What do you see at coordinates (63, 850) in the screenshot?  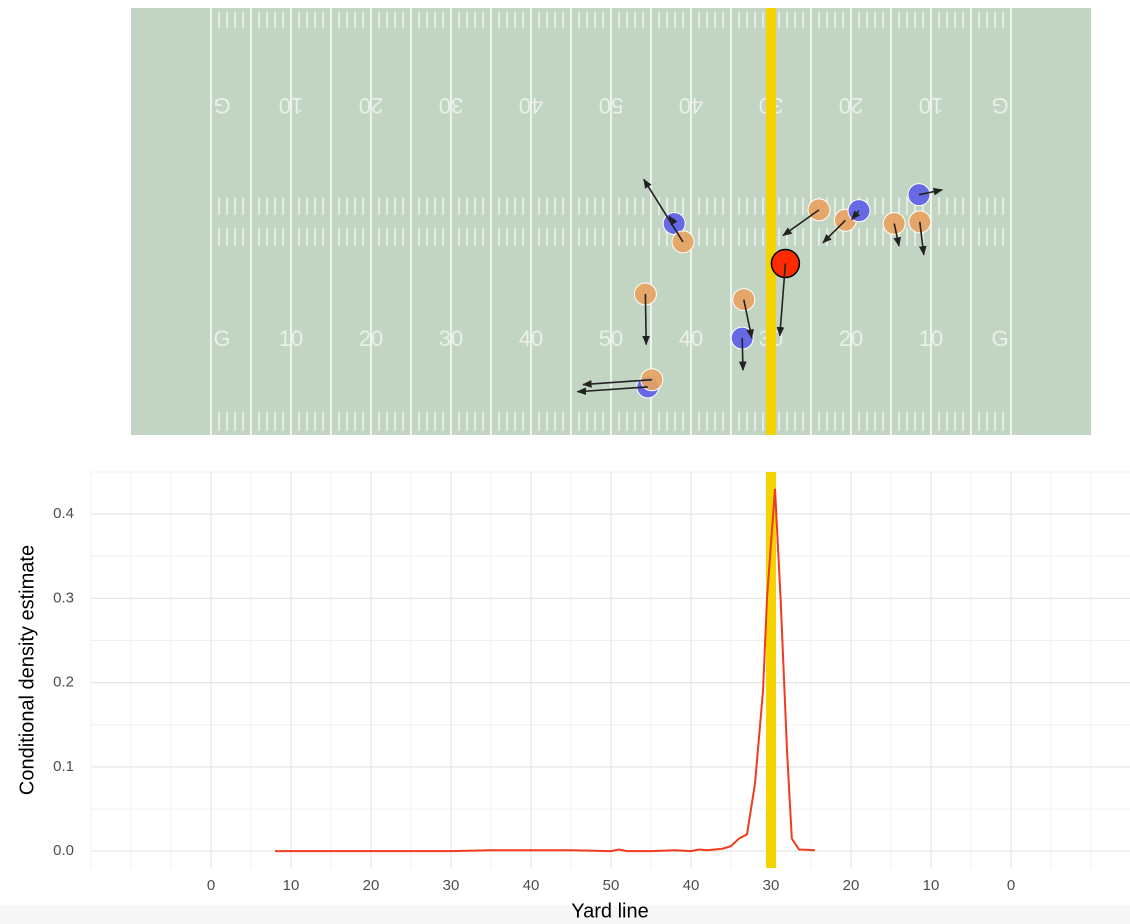 I see `y-tick-label: 0.0` at bounding box center [63, 850].